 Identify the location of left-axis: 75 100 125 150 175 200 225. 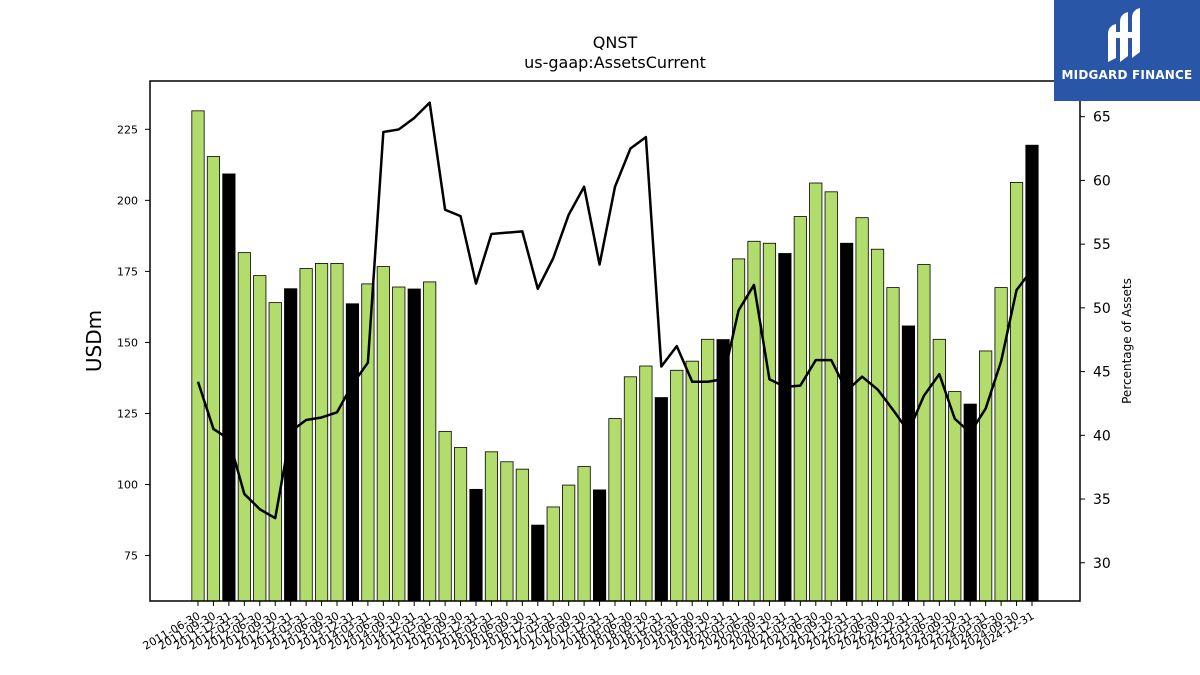
(133, 343).